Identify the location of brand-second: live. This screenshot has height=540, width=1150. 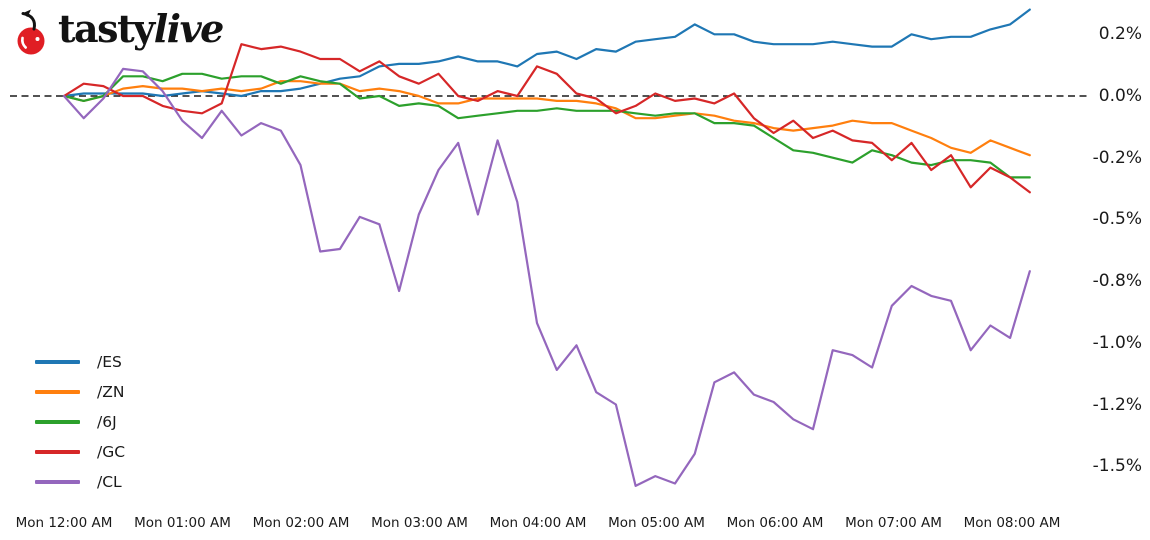
(189, 28).